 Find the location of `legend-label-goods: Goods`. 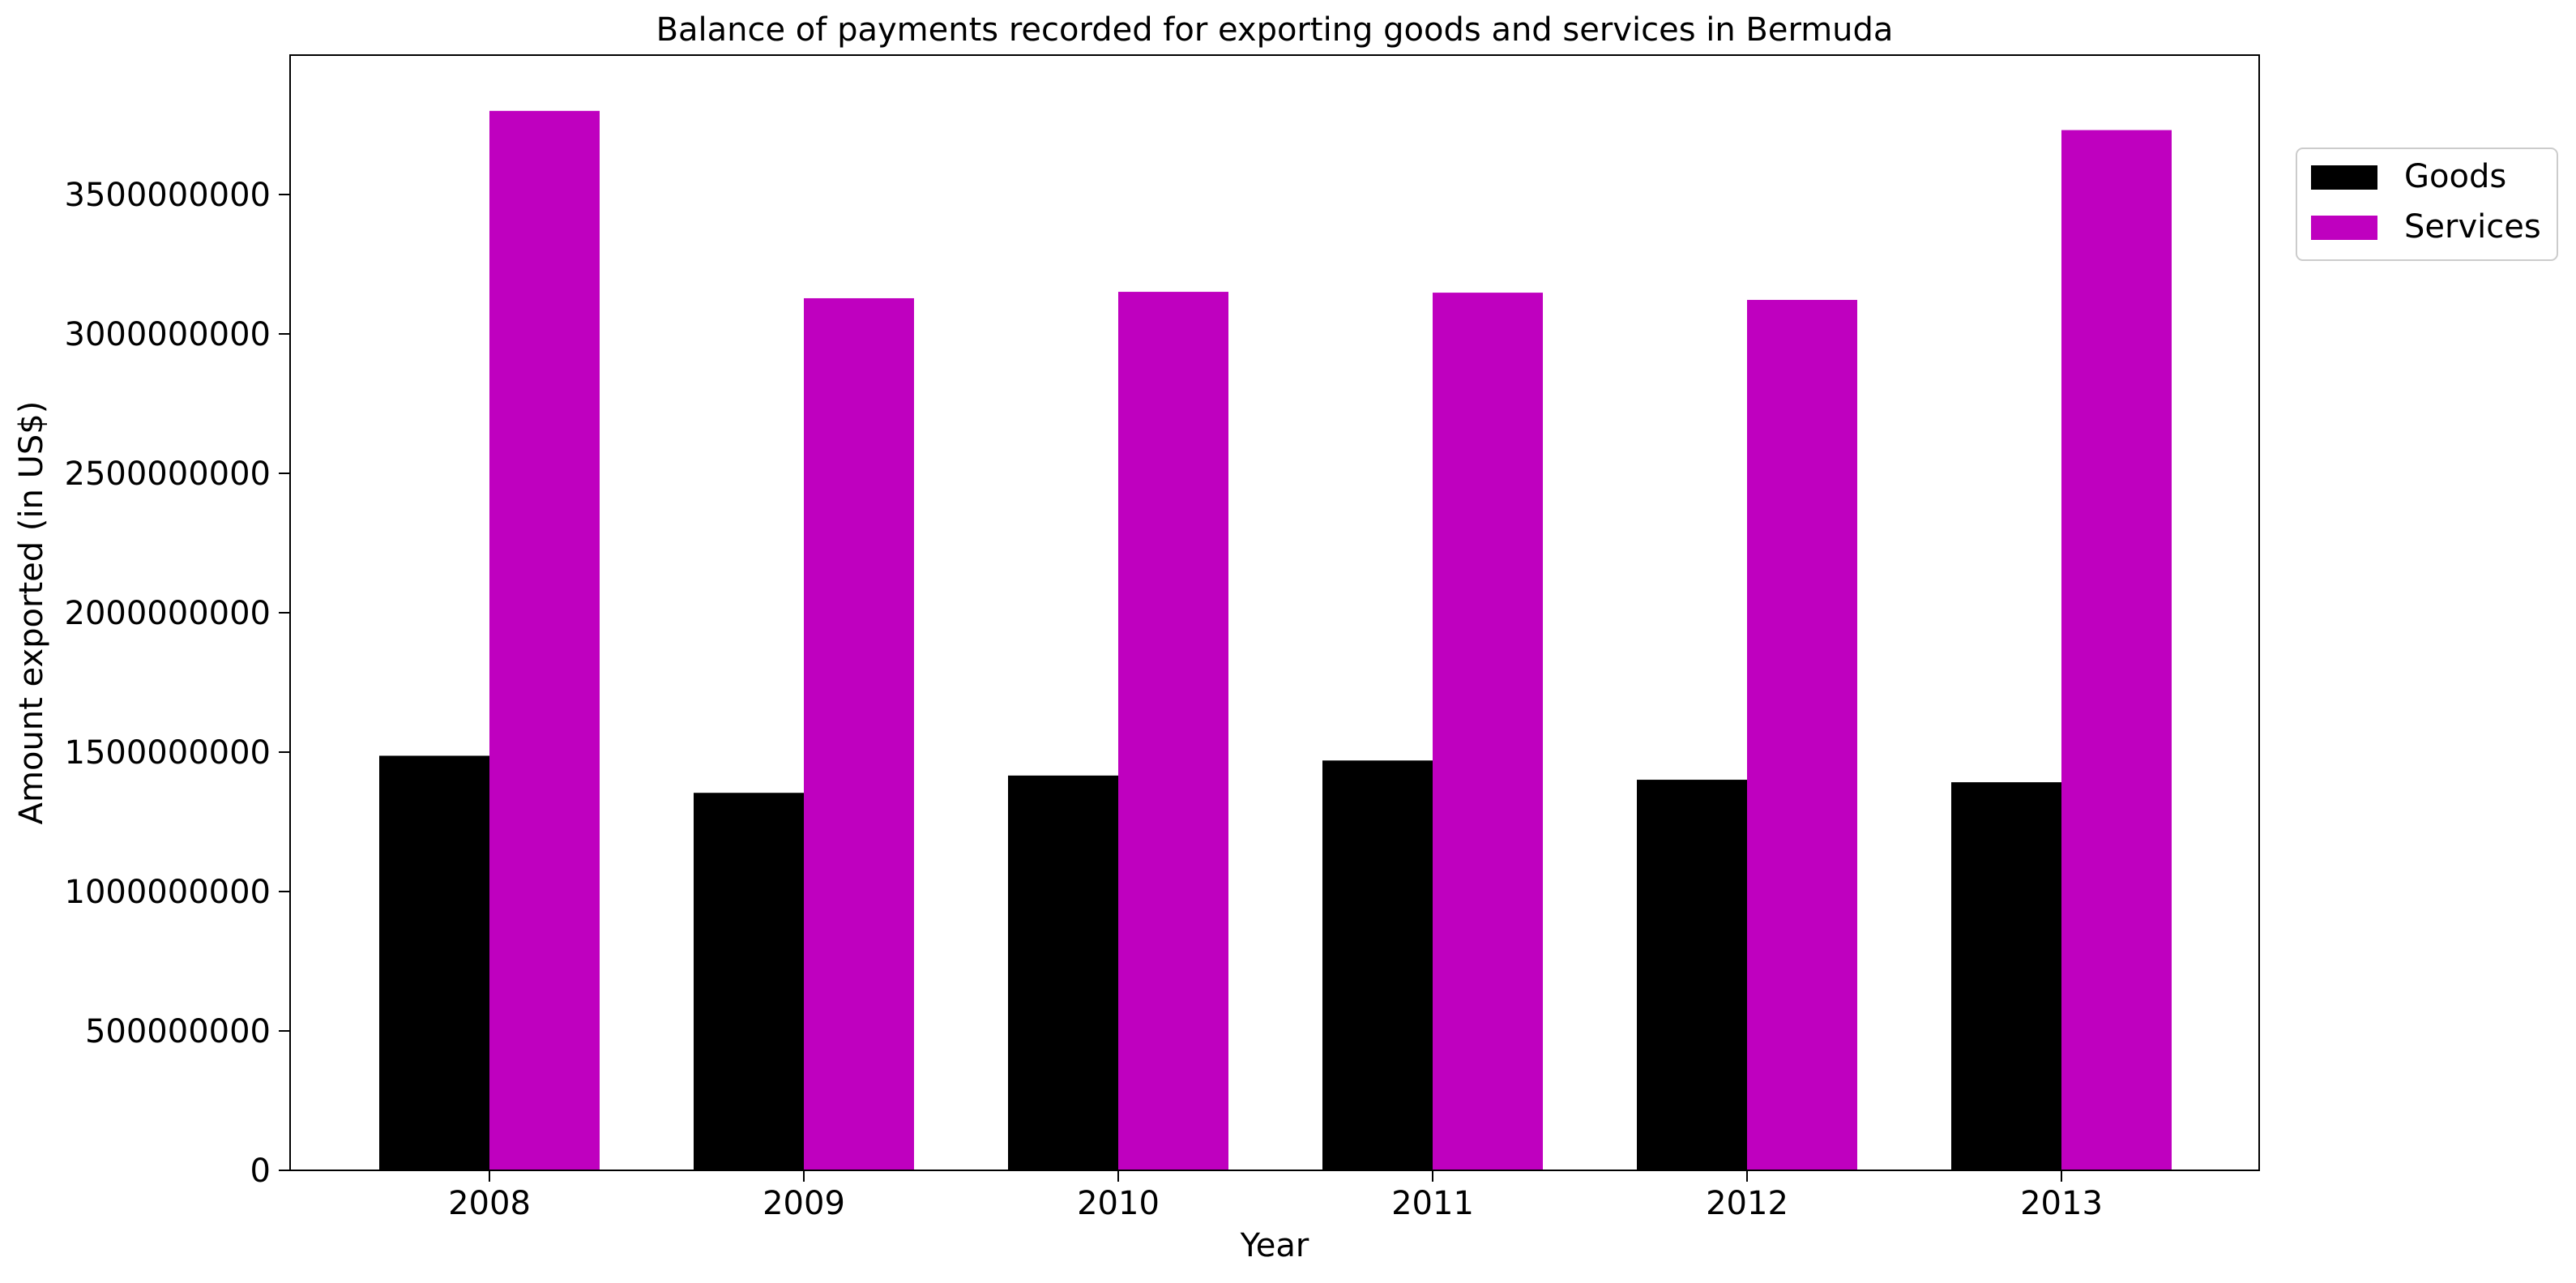

legend-label-goods: Goods is located at coordinates (2455, 176).